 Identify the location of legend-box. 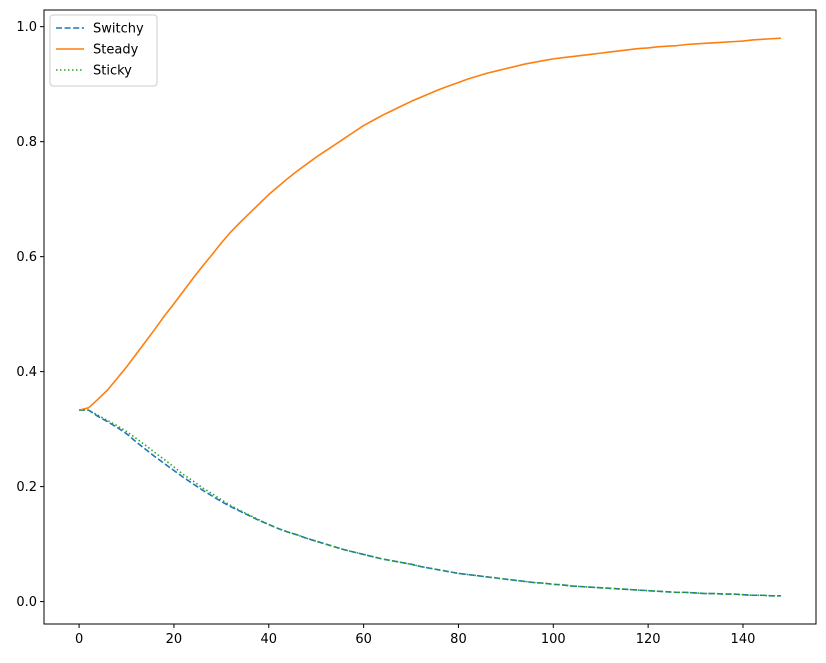
(103, 50).